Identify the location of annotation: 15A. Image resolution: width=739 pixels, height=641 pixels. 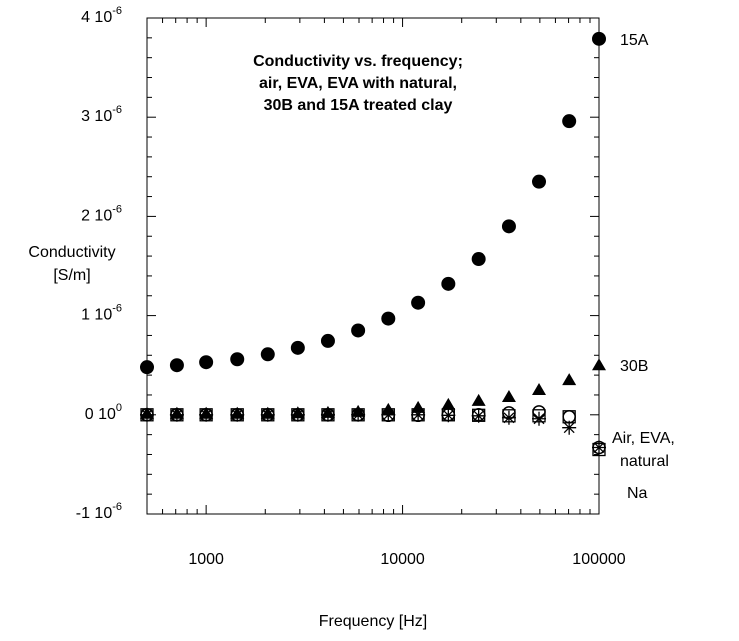
(634, 40).